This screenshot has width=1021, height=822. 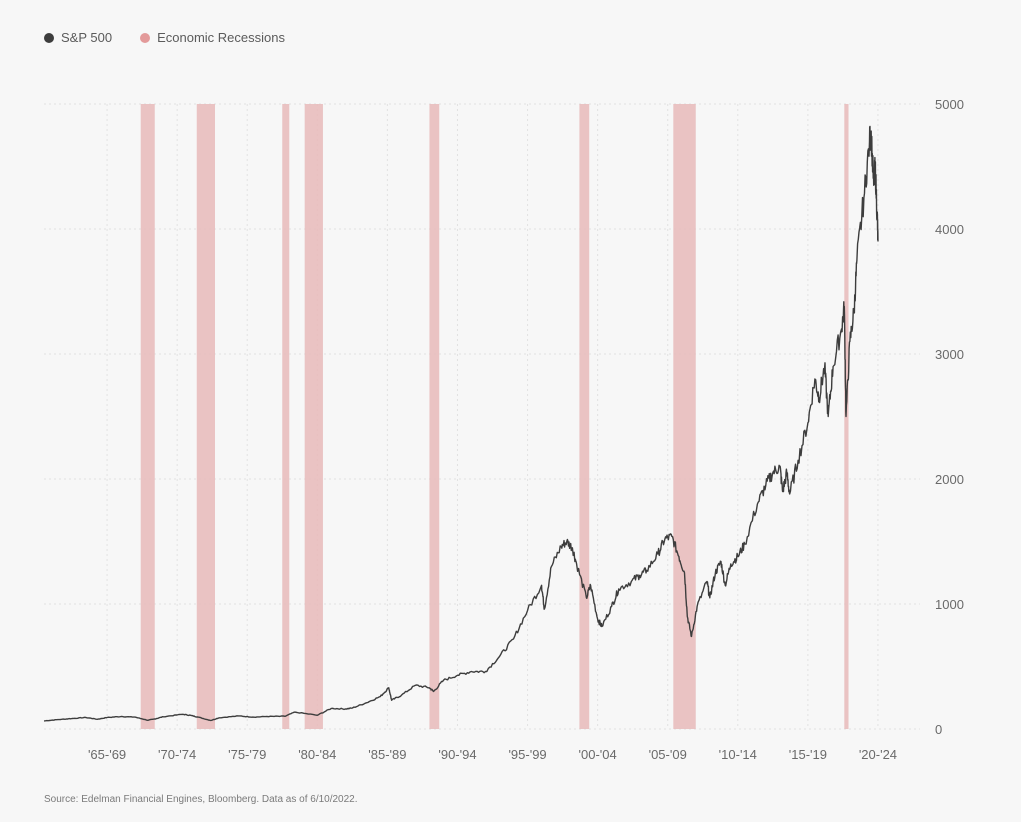 What do you see at coordinates (949, 354) in the screenshot?
I see `y-tick-label: 3000` at bounding box center [949, 354].